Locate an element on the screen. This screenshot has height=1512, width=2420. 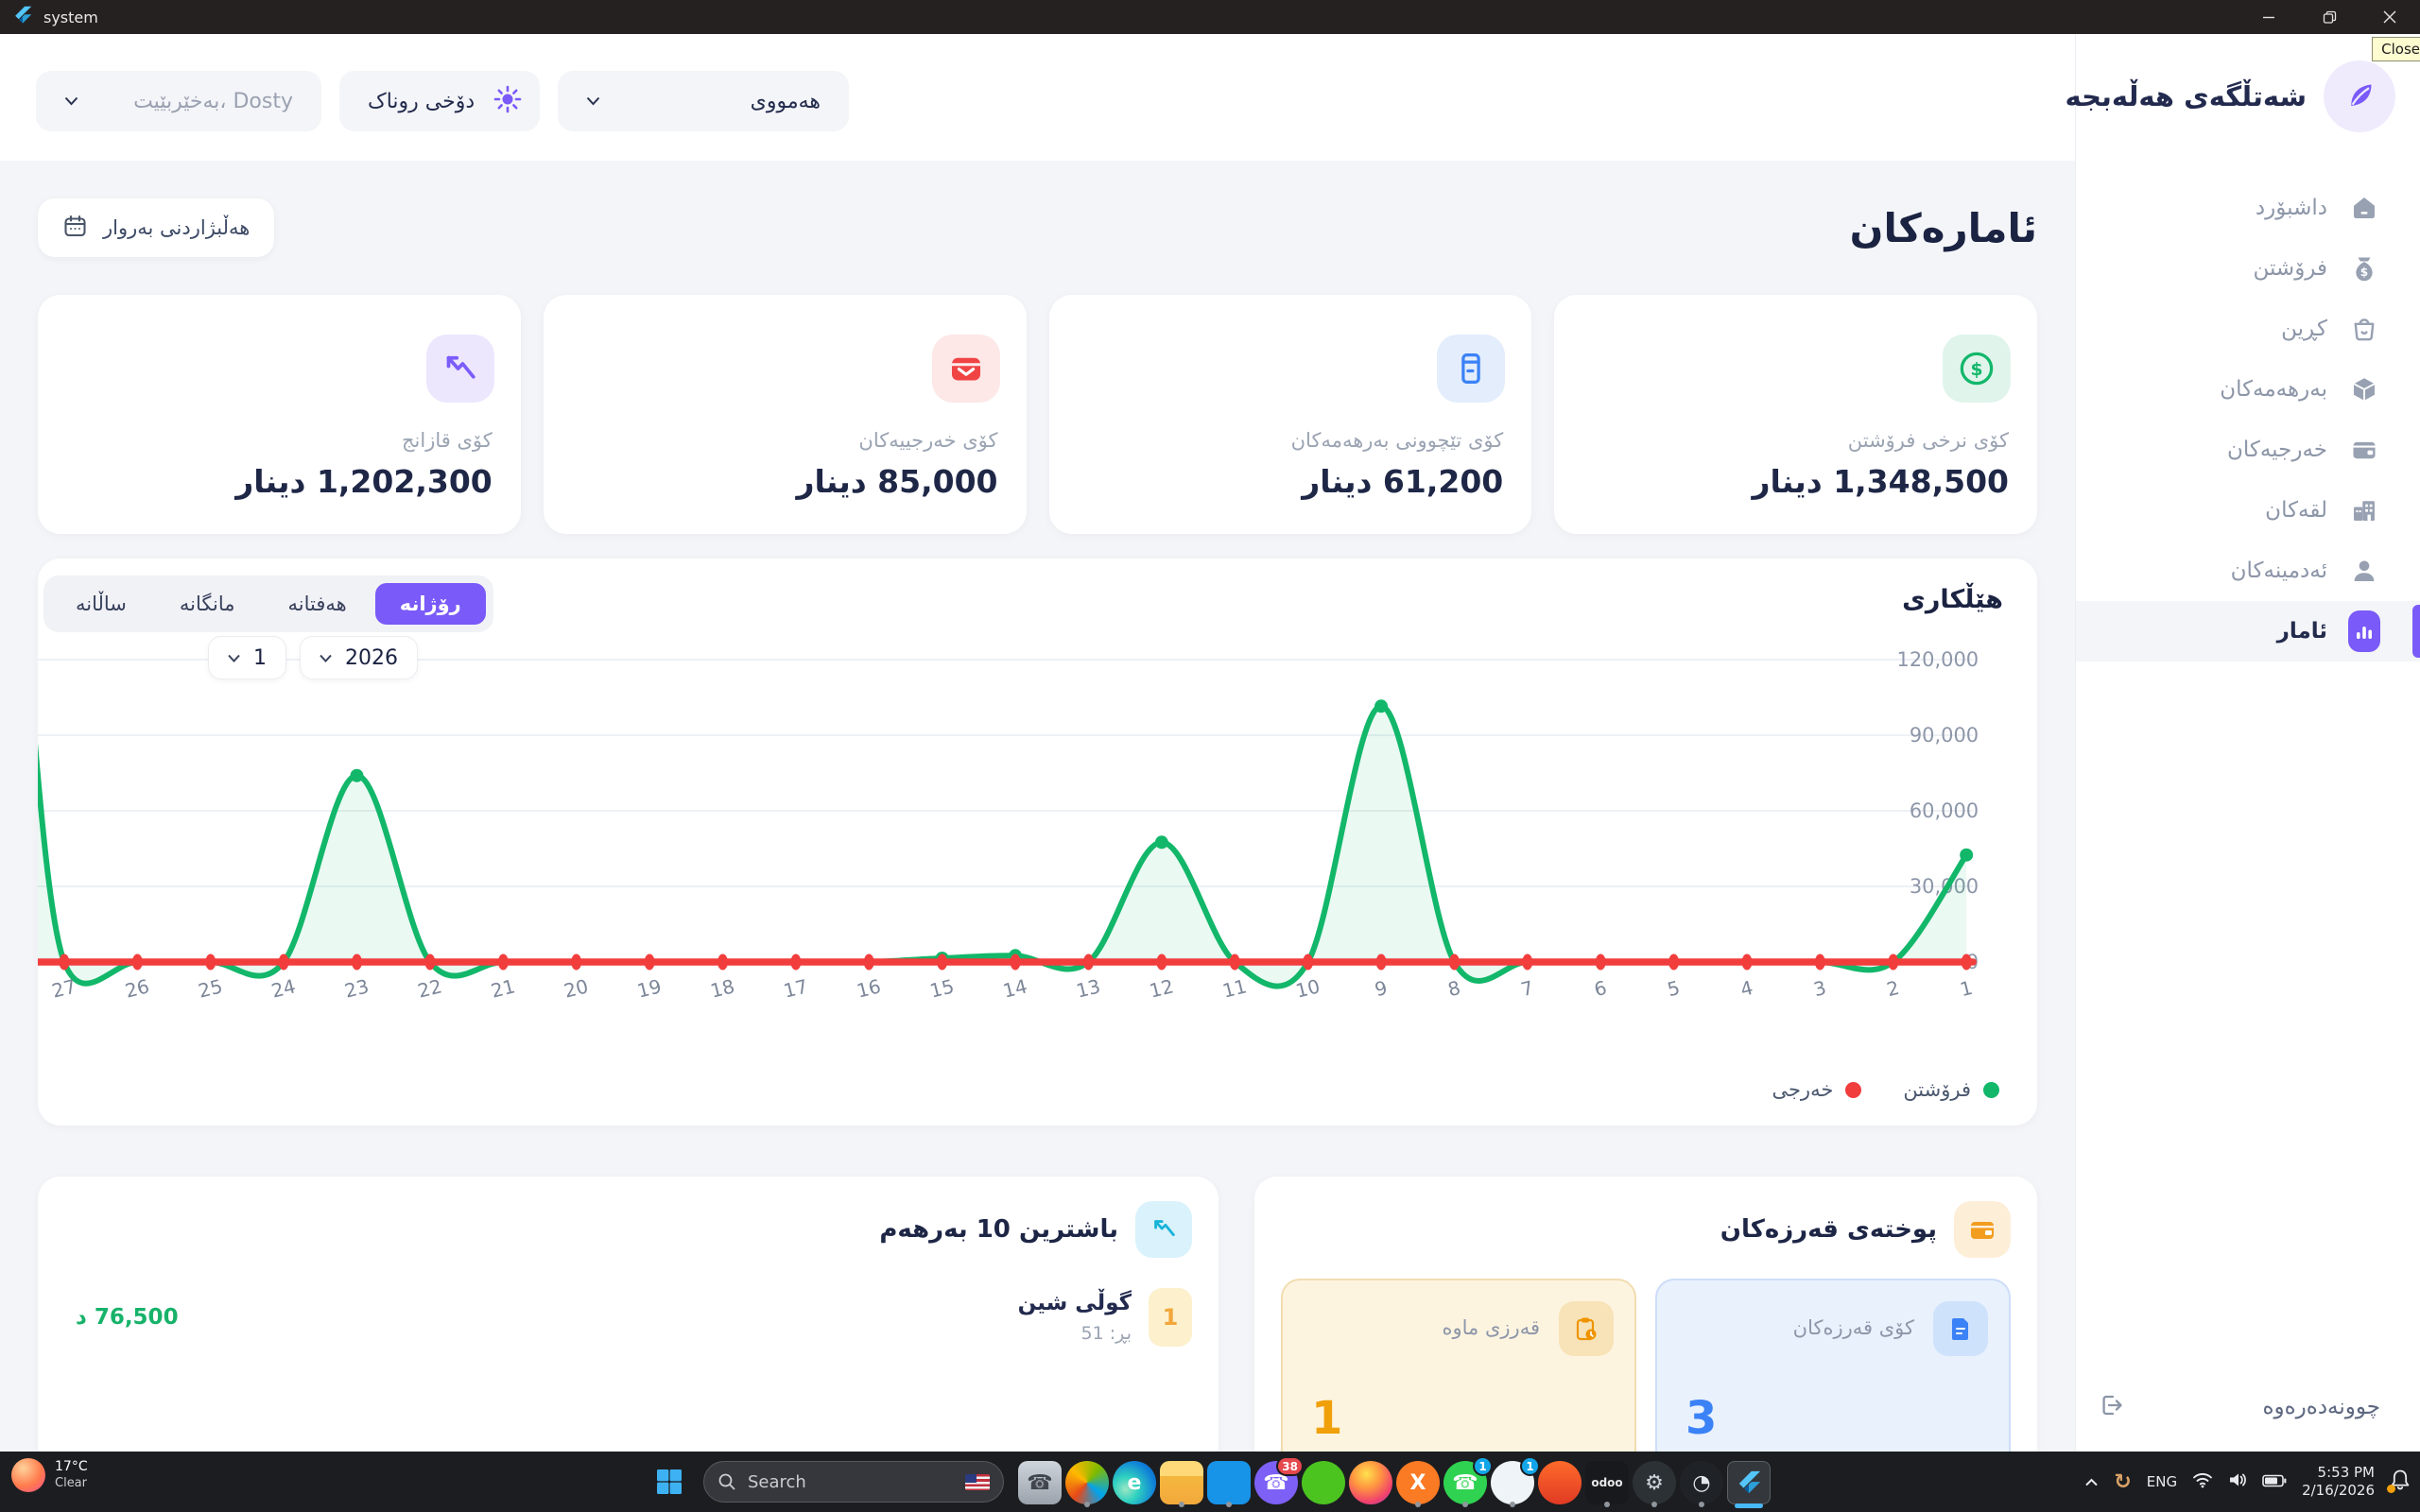
weather-widget: 17°C Clear is located at coordinates (49, 1475).